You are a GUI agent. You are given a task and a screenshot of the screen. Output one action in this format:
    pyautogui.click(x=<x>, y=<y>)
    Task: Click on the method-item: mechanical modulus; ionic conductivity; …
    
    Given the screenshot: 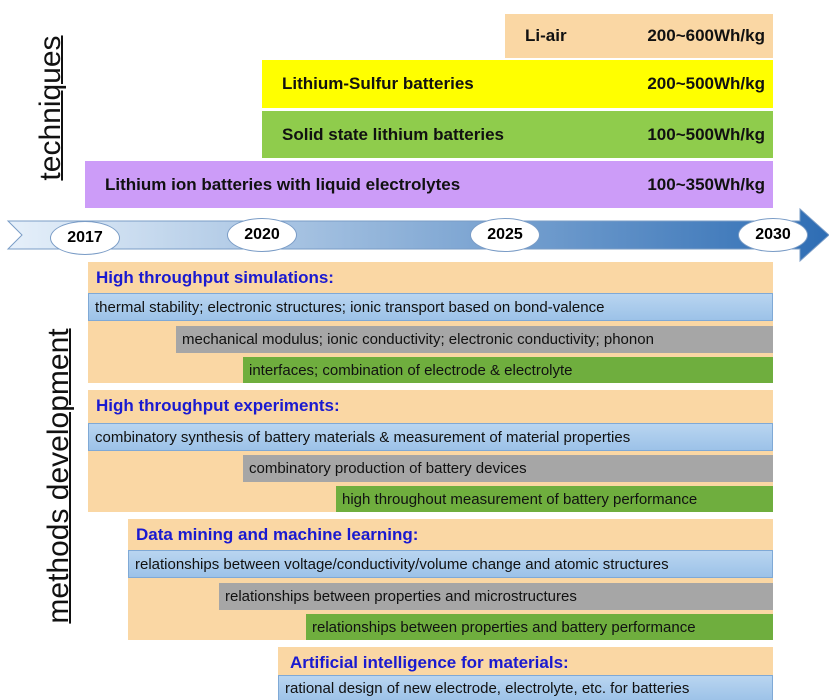 What is the action you would take?
    pyautogui.click(x=474, y=339)
    